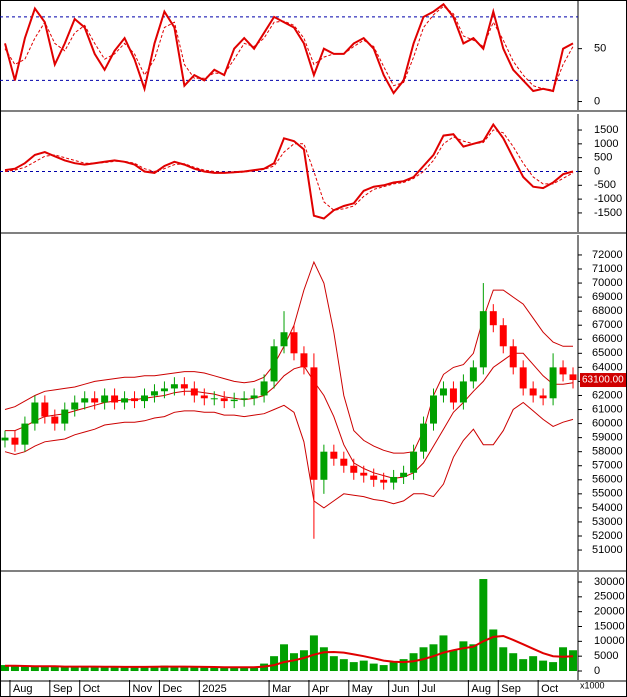 The width and height of the screenshot is (627, 697). What do you see at coordinates (609, 626) in the screenshot?
I see `y-tick-label: 15000` at bounding box center [609, 626].